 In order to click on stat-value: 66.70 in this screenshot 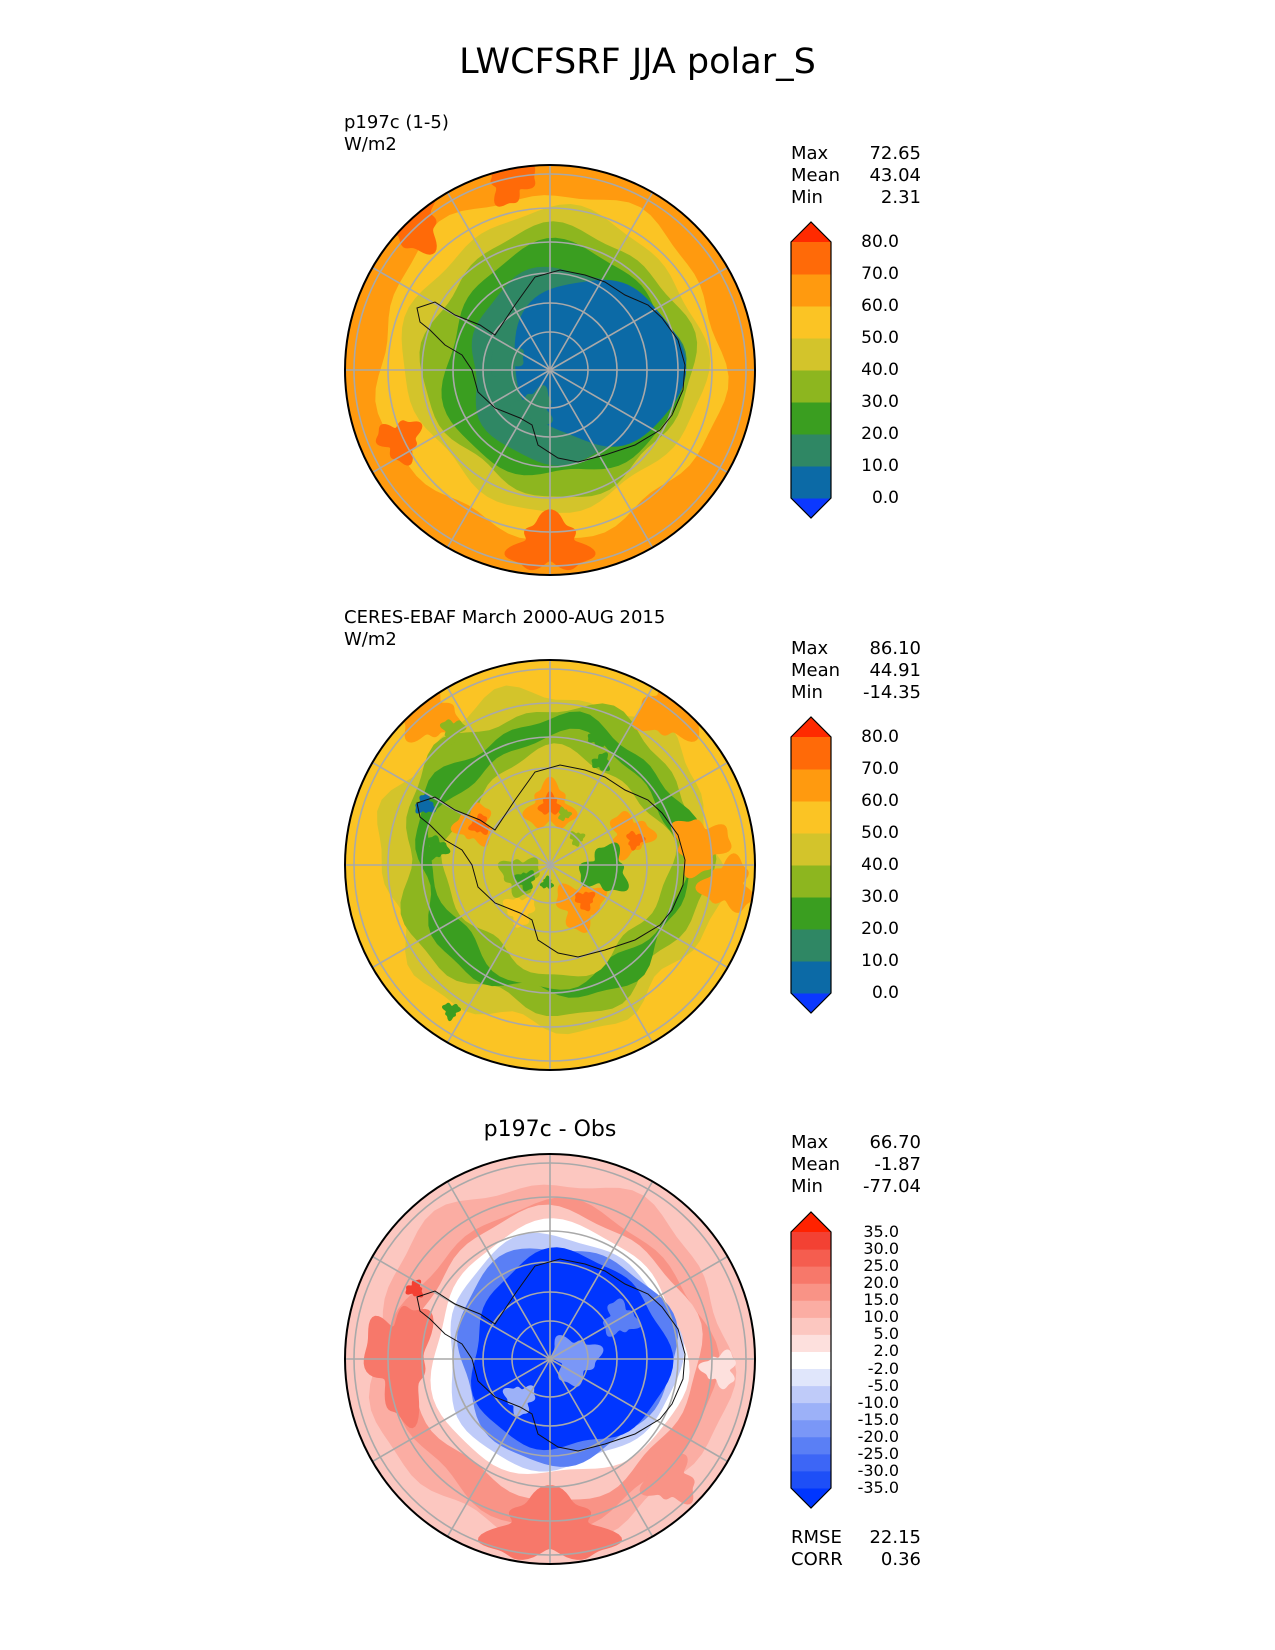, I will do `click(895, 1142)`.